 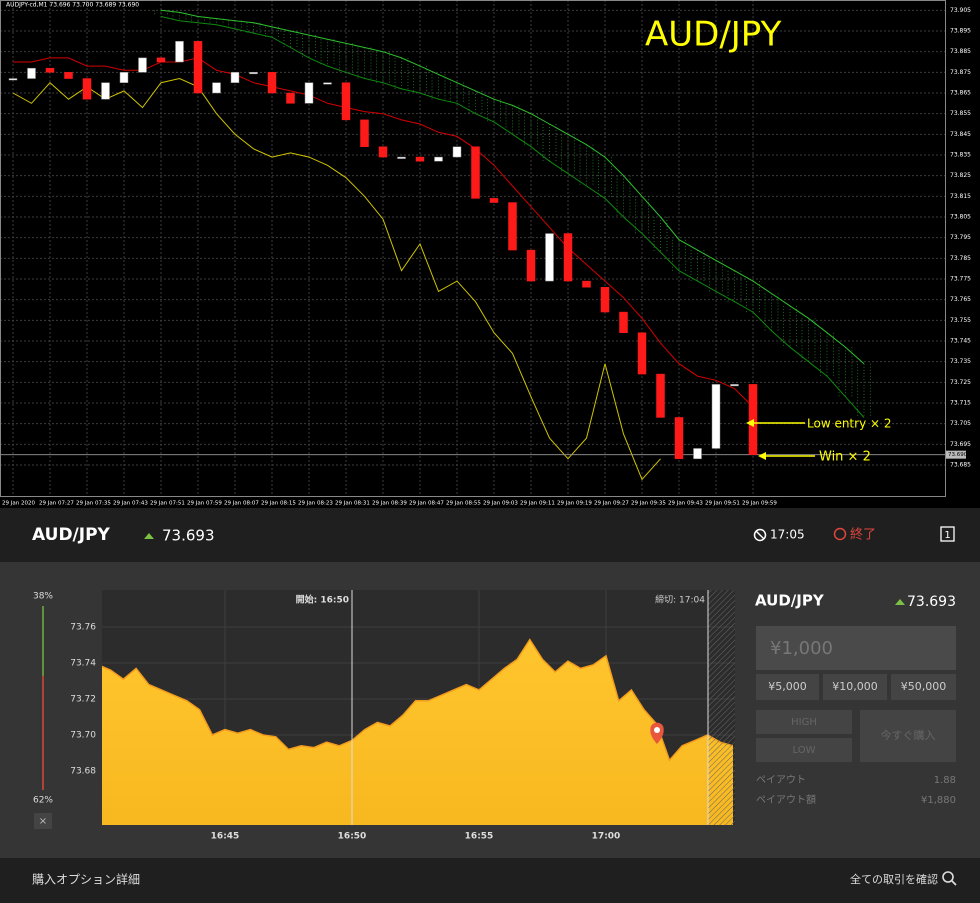 What do you see at coordinates (352, 504) in the screenshot?
I see `x-tick-label: 29 Jan 08:31` at bounding box center [352, 504].